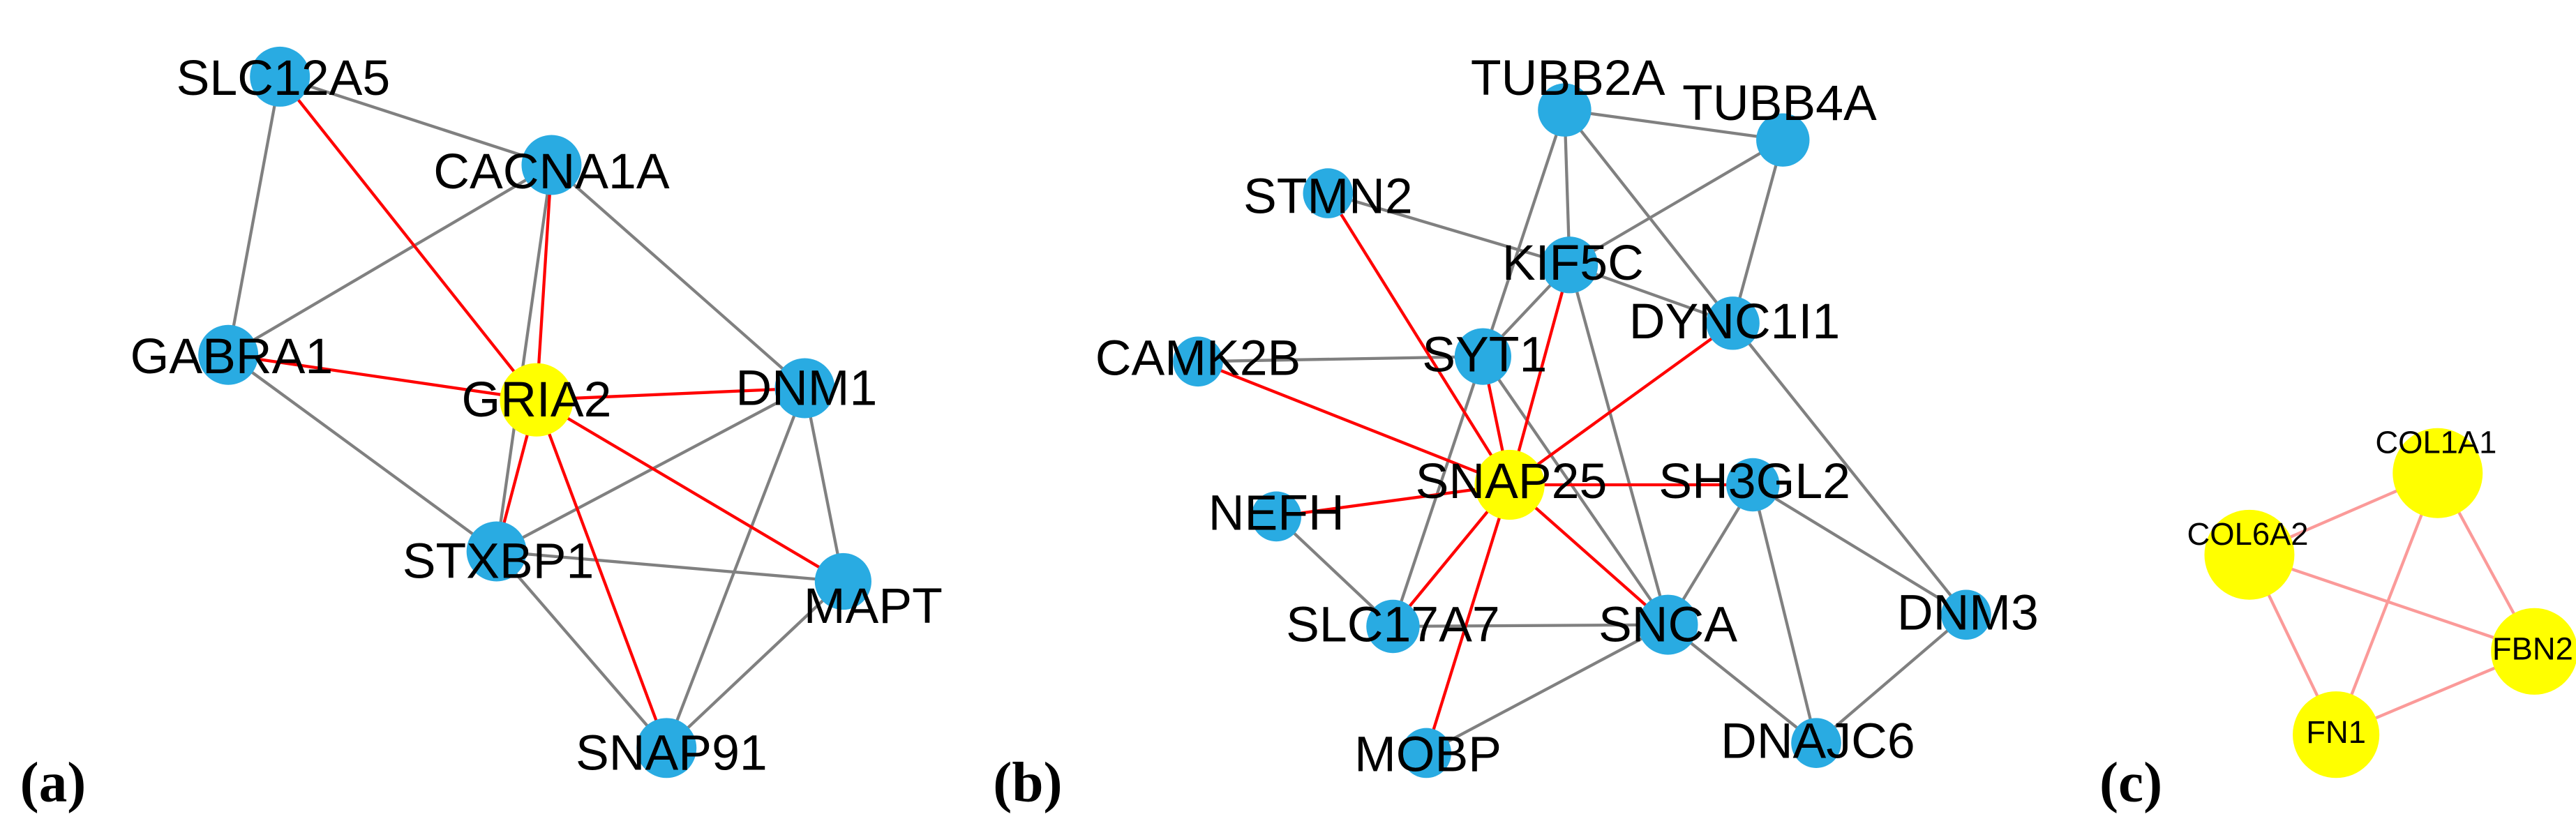 Image resolution: width=2576 pixels, height=828 pixels. What do you see at coordinates (390, 259) in the screenshot?
I see `edge-CACNA1A-GABRA1` at bounding box center [390, 259].